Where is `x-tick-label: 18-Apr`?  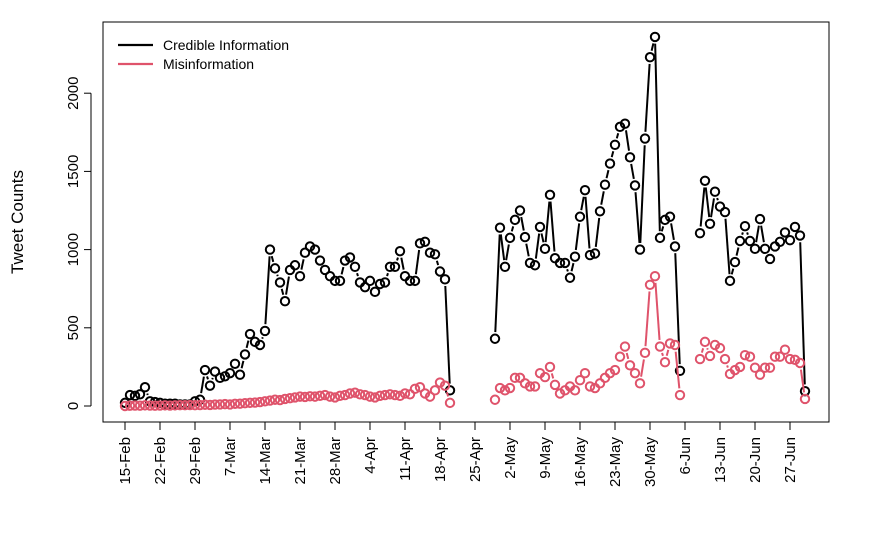 x-tick-label: 18-Apr is located at coordinates (440, 459).